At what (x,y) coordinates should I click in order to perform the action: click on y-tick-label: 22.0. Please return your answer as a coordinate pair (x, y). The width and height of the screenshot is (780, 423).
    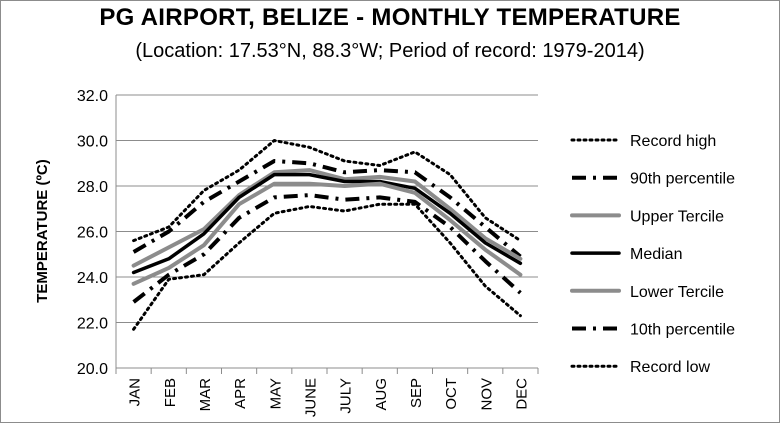
    Looking at the image, I should click on (92, 324).